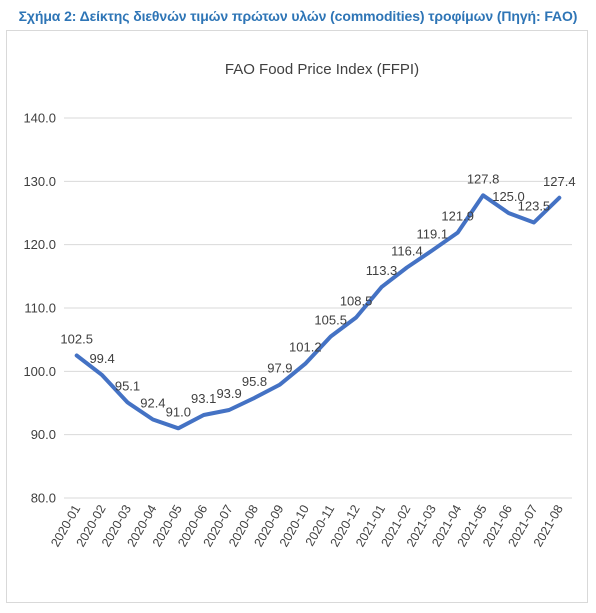 The height and width of the screenshot is (613, 596). What do you see at coordinates (279, 368) in the screenshot?
I see `data-label: 97.9` at bounding box center [279, 368].